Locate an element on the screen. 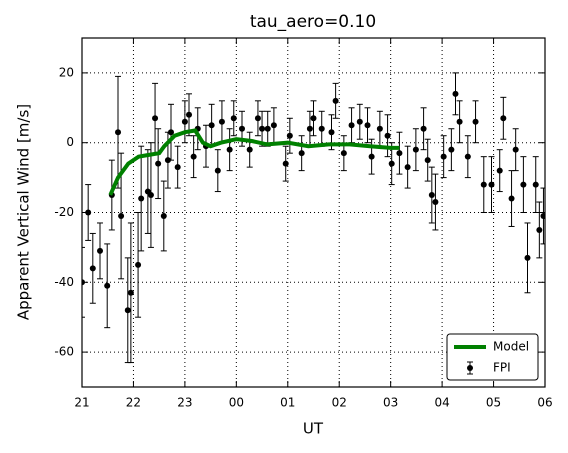  y-axis-label: Apparent Vertical Wind [m/s] is located at coordinates (24, 212).